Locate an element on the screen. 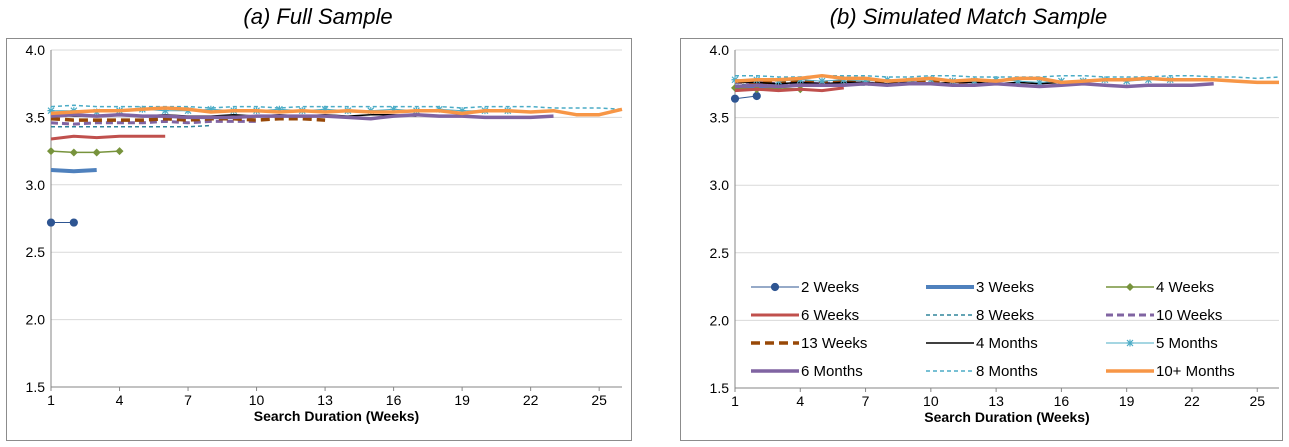 The image size is (1289, 447). legend-label: 8 Months is located at coordinates (1007, 371).